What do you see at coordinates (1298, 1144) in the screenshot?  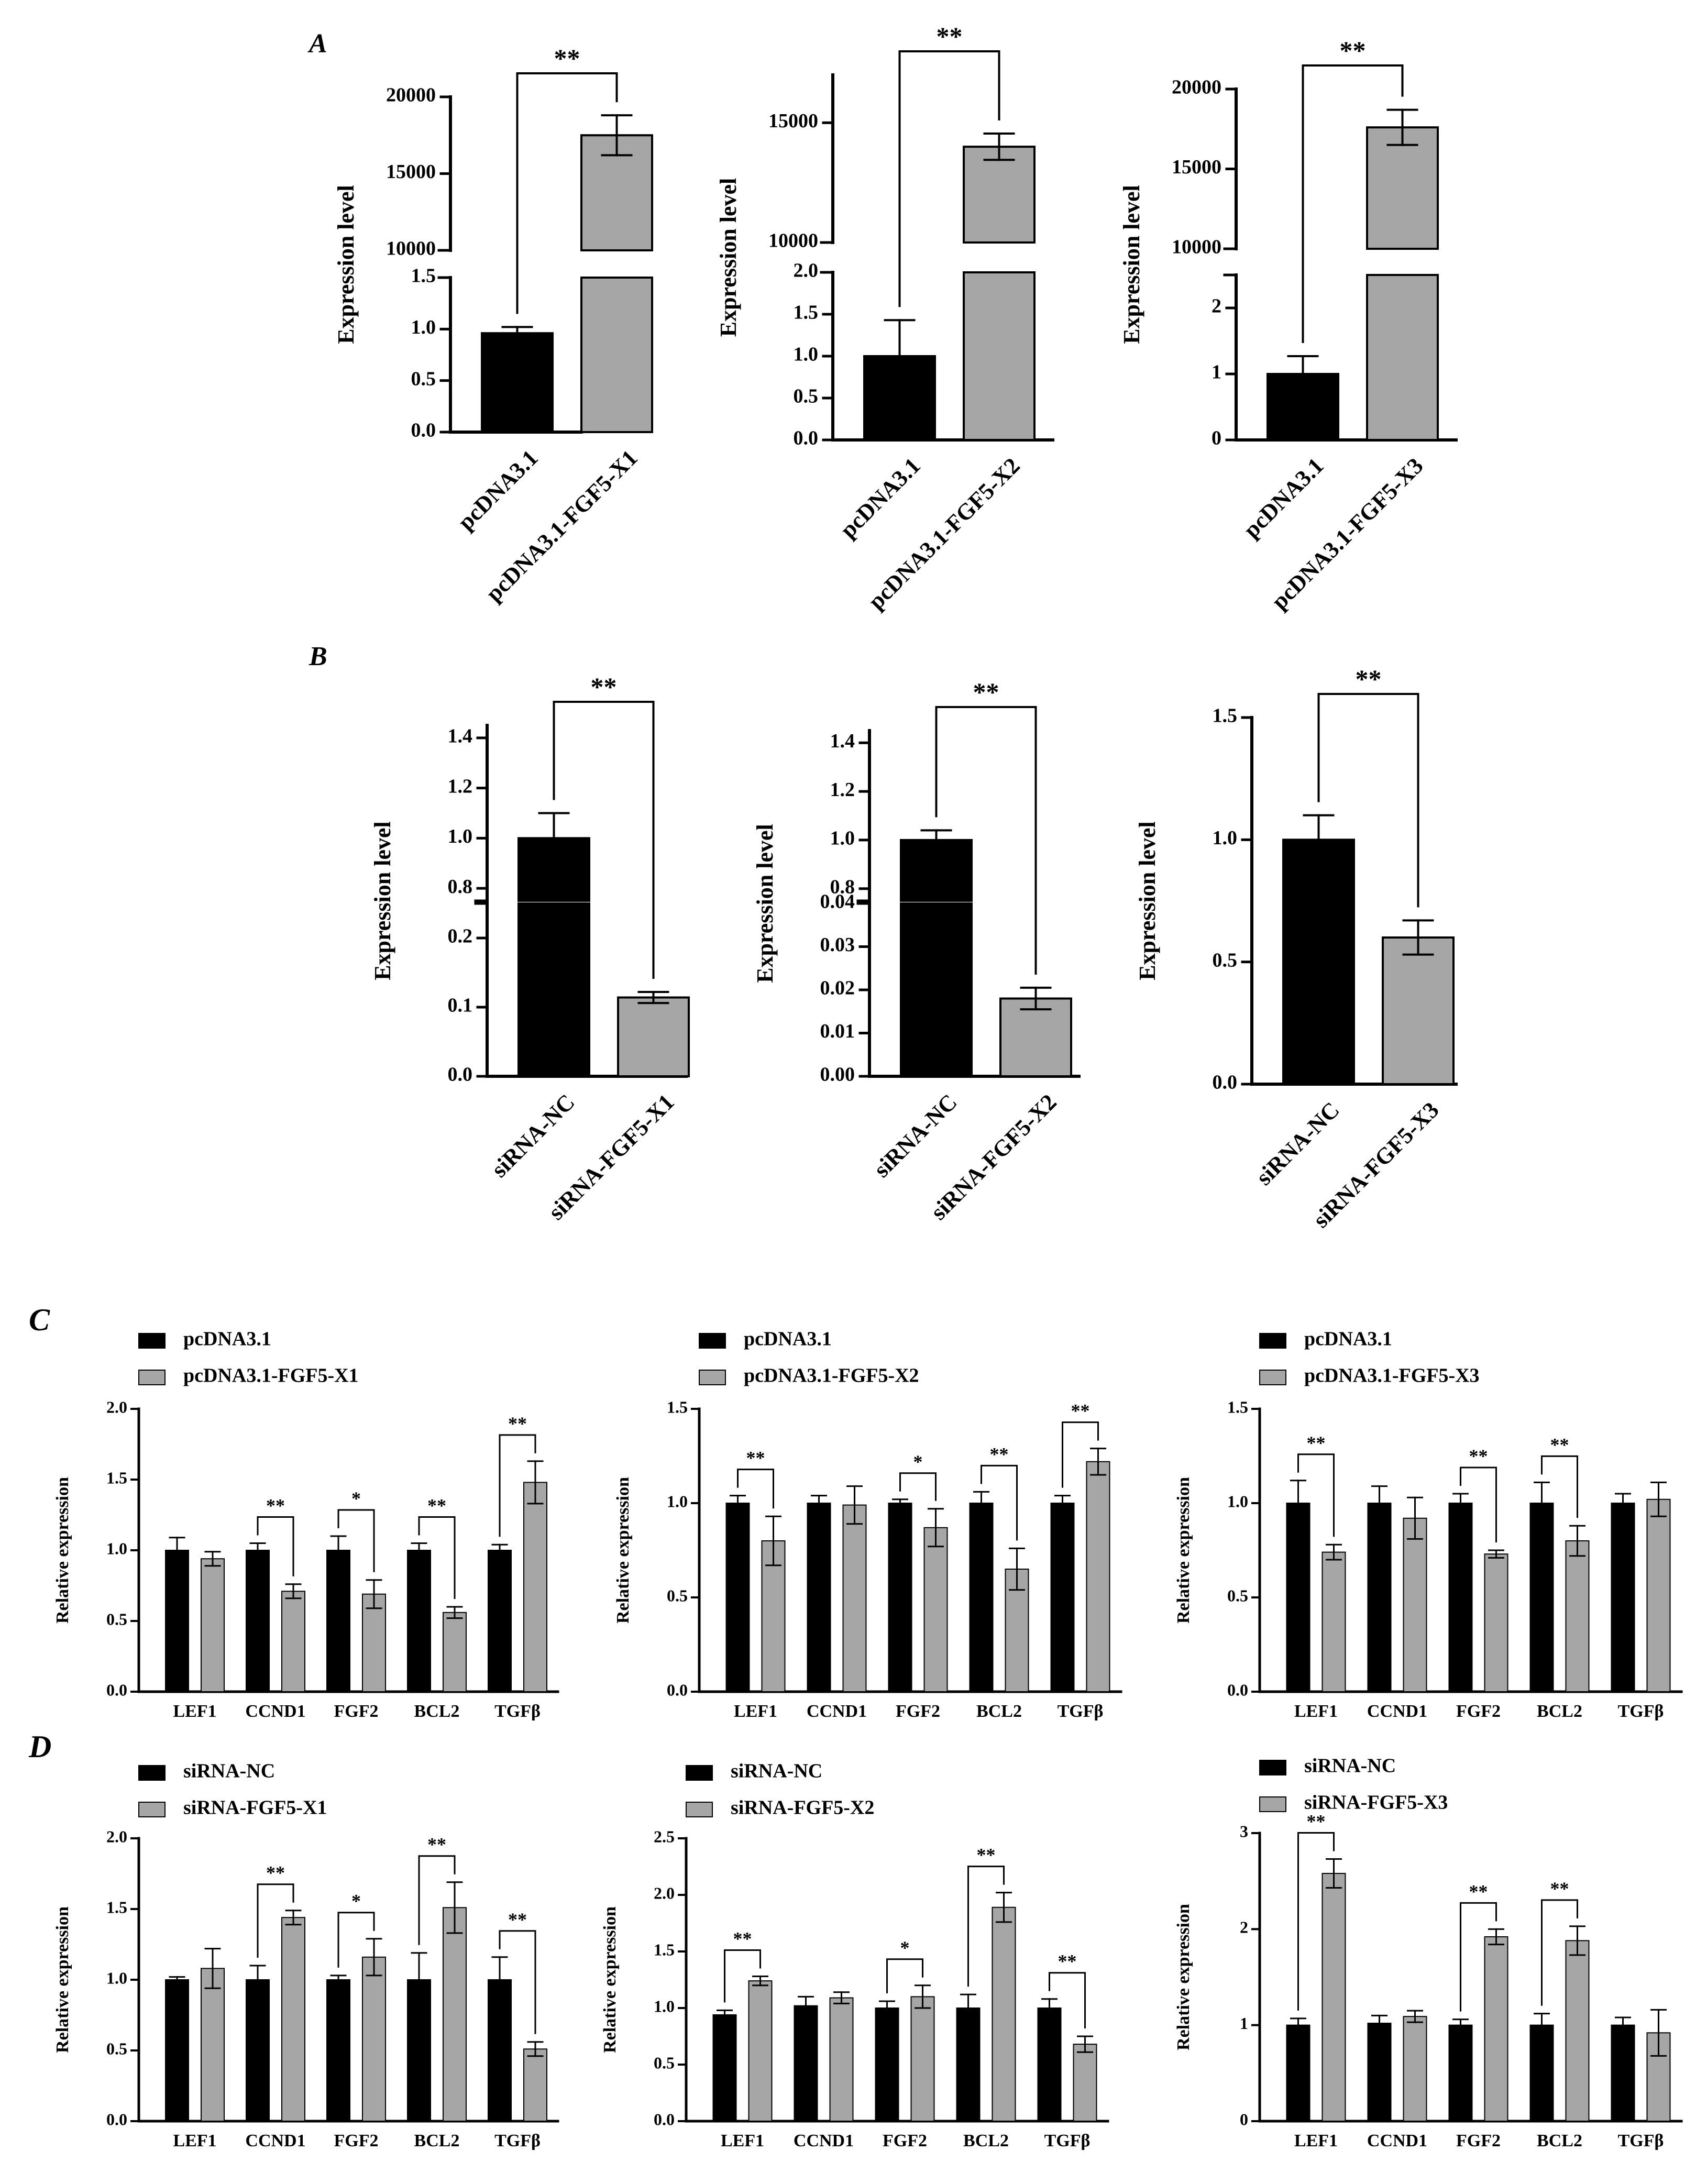 I see `x-tick-label: siRNA-NC` at bounding box center [1298, 1144].